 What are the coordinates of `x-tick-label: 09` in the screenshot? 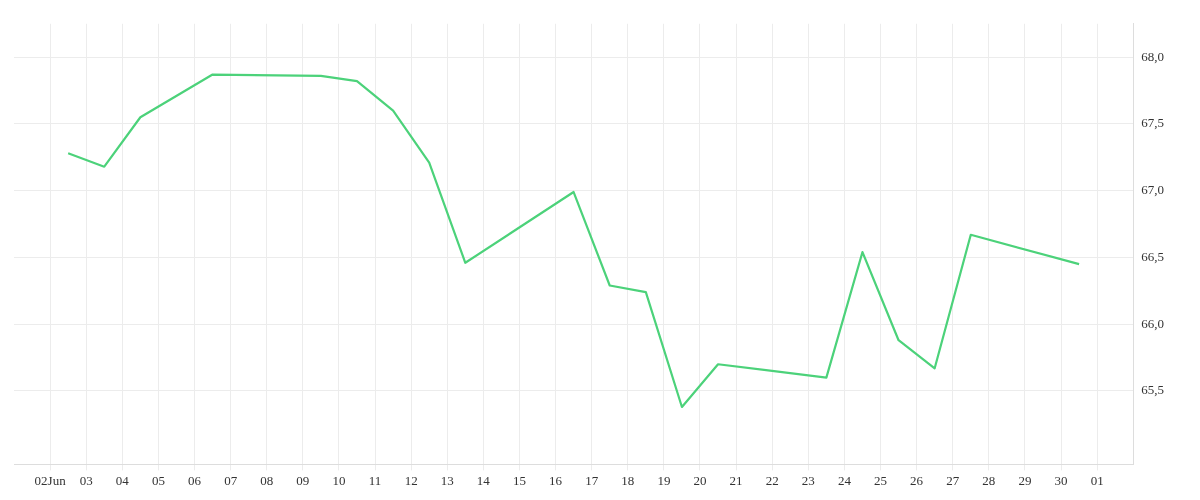 It's located at (303, 480).